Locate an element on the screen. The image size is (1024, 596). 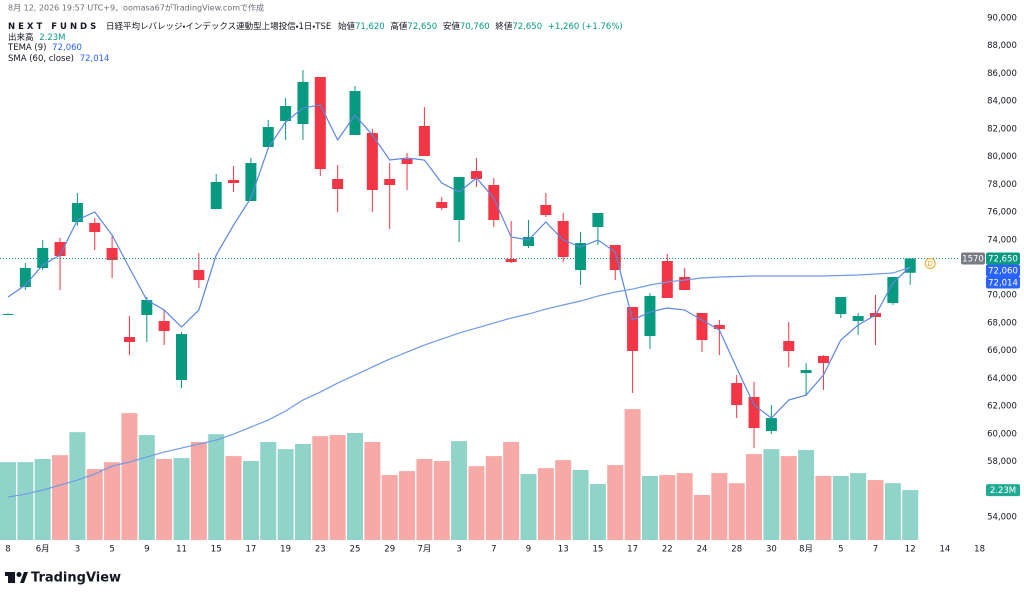
y-tick-label: 88,000 is located at coordinates (1002, 46).